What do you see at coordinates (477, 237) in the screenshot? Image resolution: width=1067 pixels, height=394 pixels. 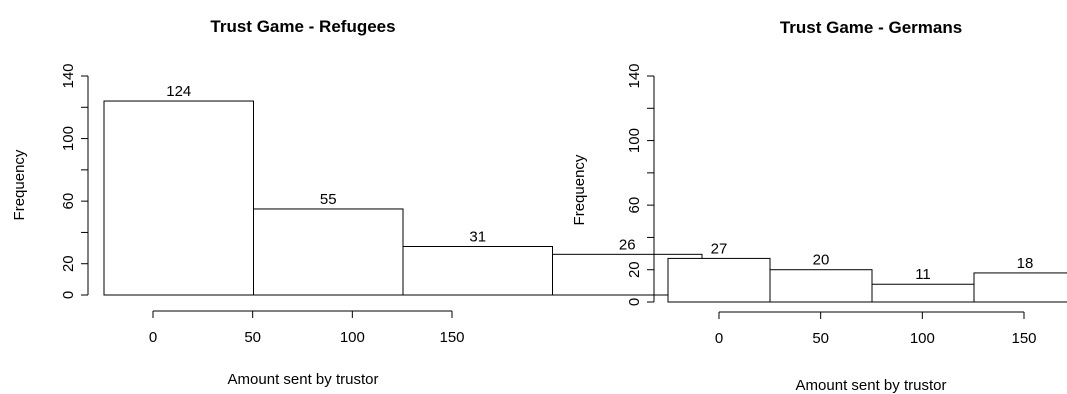 I see `data-label: 31` at bounding box center [477, 237].